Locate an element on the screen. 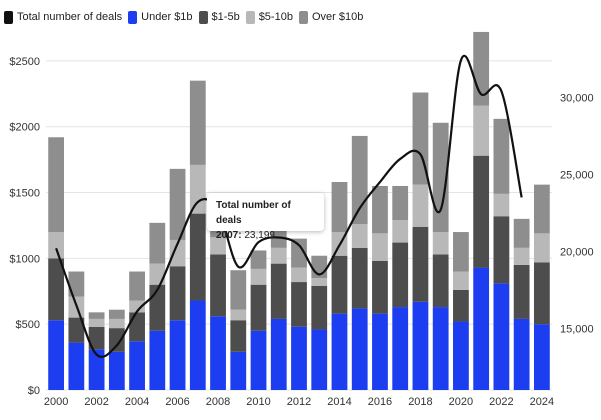 The width and height of the screenshot is (601, 420). bar-under-1b-2008 is located at coordinates (218, 353).